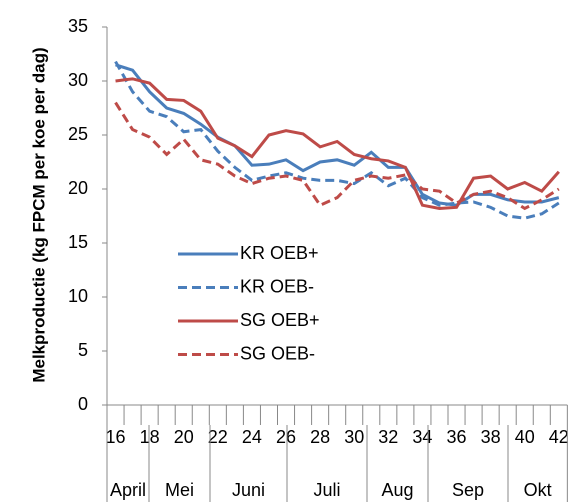  I want to click on y-tick-label: 15, so click(78, 242).